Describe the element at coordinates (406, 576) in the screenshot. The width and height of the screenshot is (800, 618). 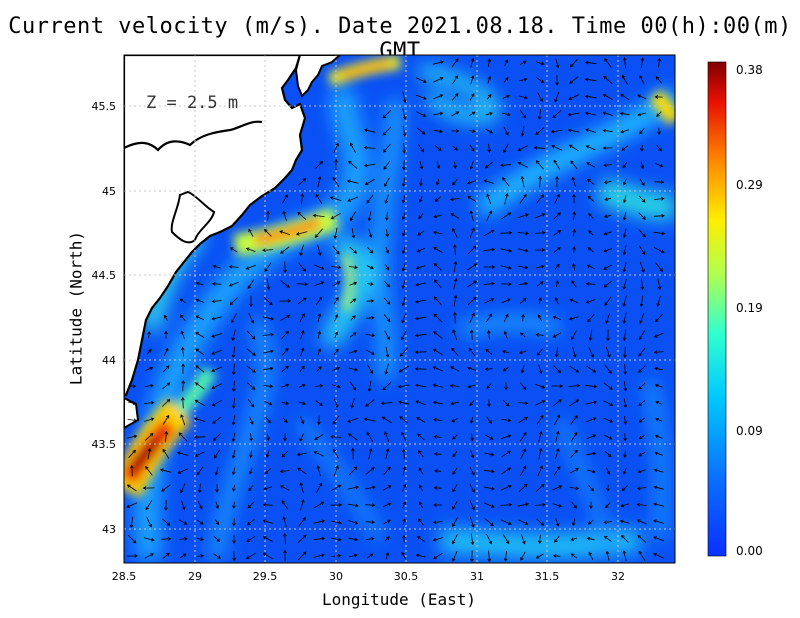
I see `x-tick-label: 30.5` at that location.